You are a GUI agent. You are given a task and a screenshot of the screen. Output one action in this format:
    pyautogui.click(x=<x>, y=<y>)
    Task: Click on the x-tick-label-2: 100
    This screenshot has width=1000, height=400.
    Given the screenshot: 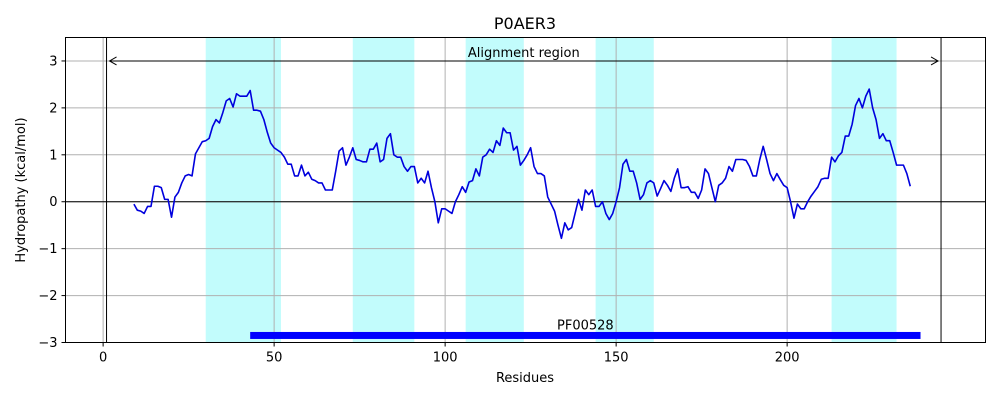 What is the action you would take?
    pyautogui.click(x=445, y=358)
    